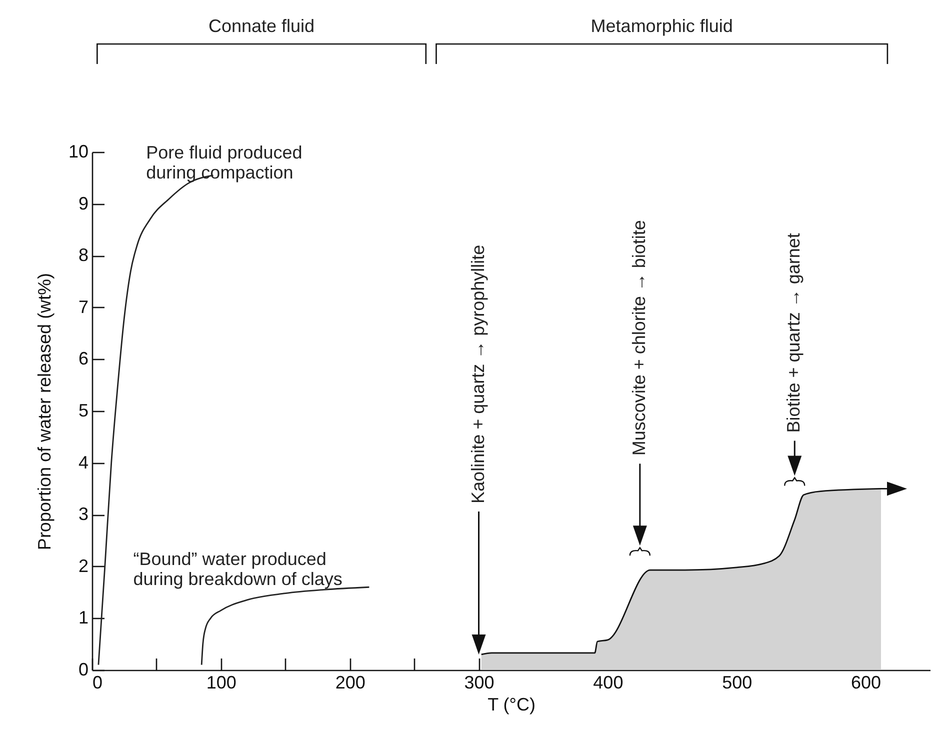 Image resolution: width=935 pixels, height=752 pixels. I want to click on x-tick-label: 300, so click(479, 682).